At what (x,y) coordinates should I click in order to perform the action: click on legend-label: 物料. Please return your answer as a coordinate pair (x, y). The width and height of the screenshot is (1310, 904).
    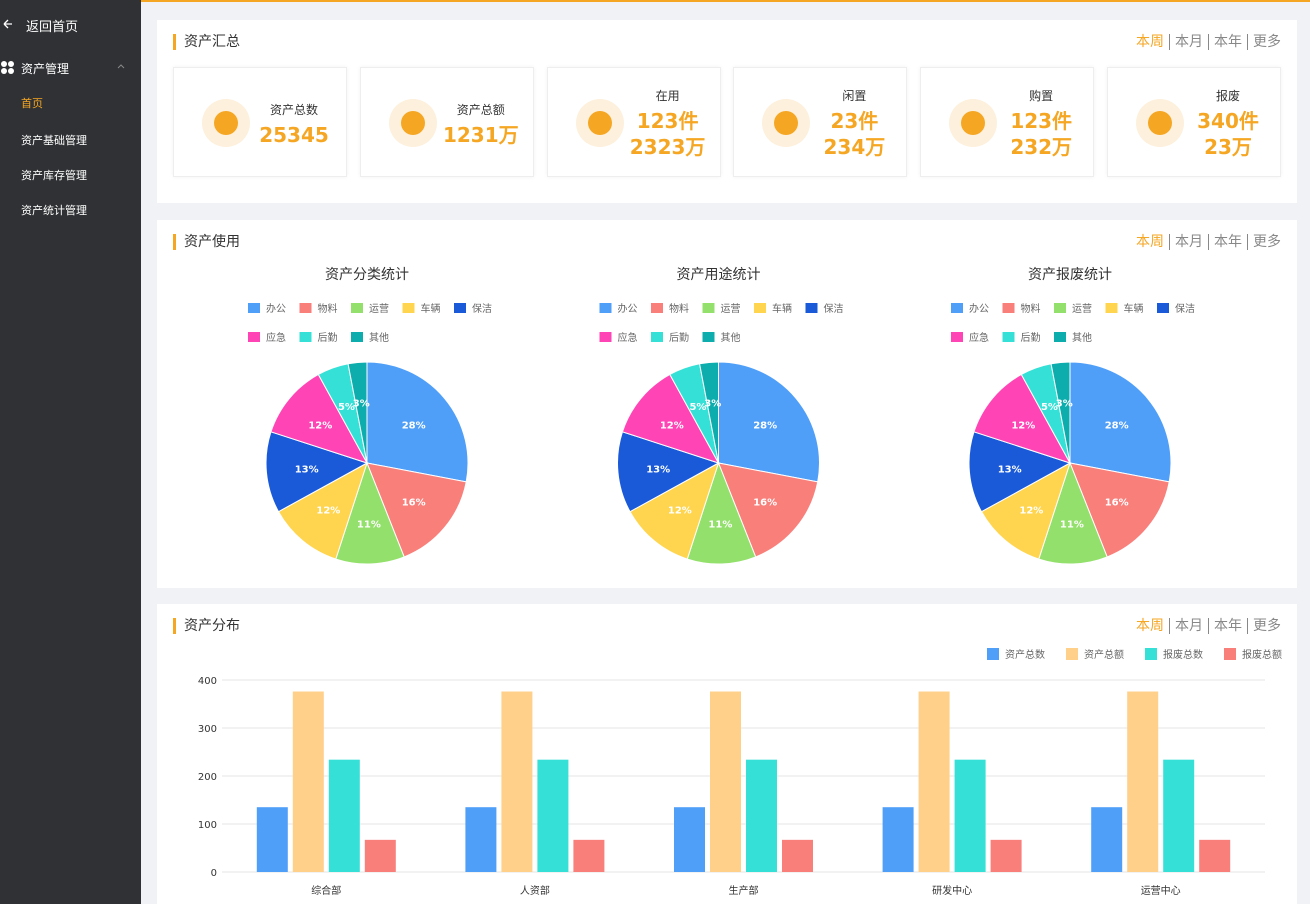
    Looking at the image, I should click on (1031, 308).